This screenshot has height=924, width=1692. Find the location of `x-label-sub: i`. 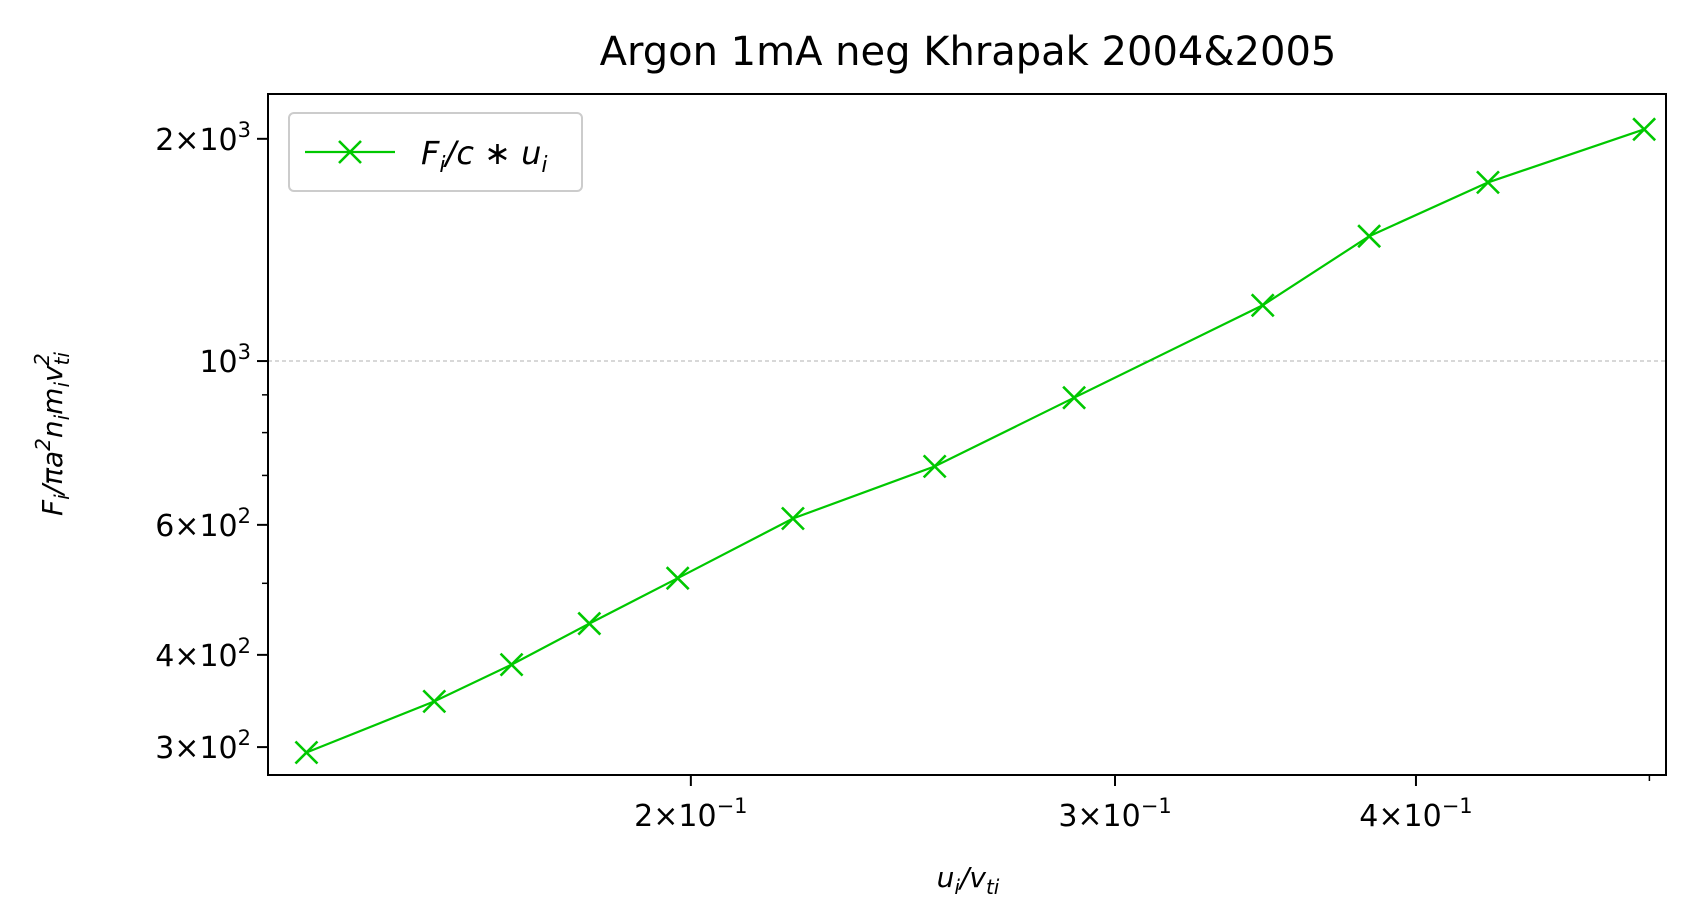

x-label-sub: i is located at coordinates (957, 887).